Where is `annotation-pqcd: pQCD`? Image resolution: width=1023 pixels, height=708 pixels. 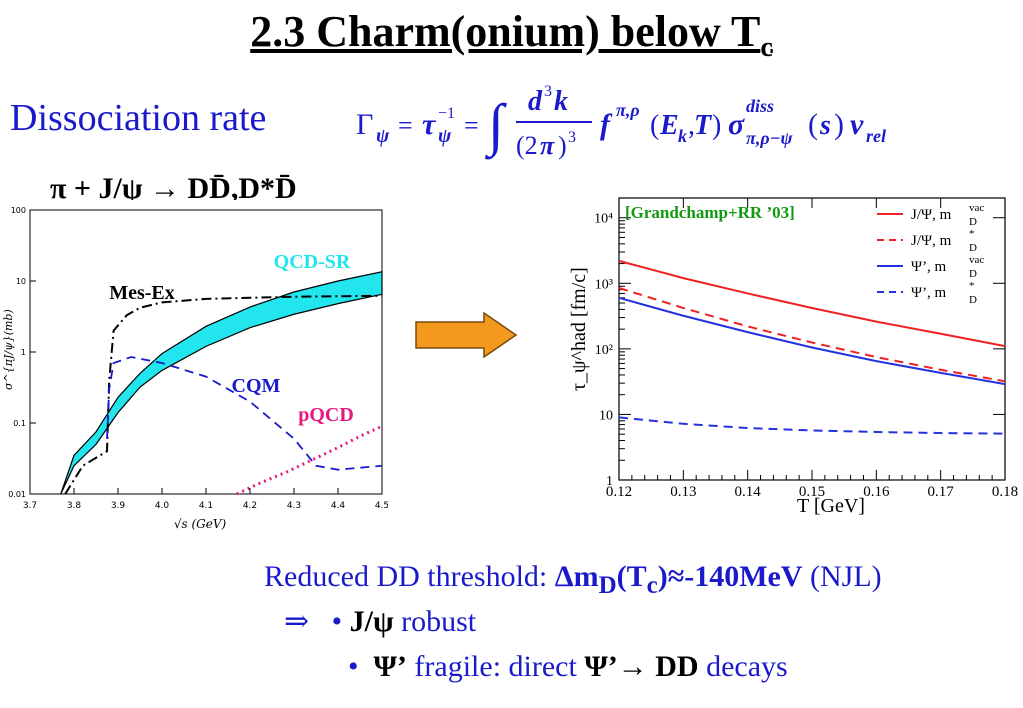
annotation-pqcd: pQCD is located at coordinates (326, 415).